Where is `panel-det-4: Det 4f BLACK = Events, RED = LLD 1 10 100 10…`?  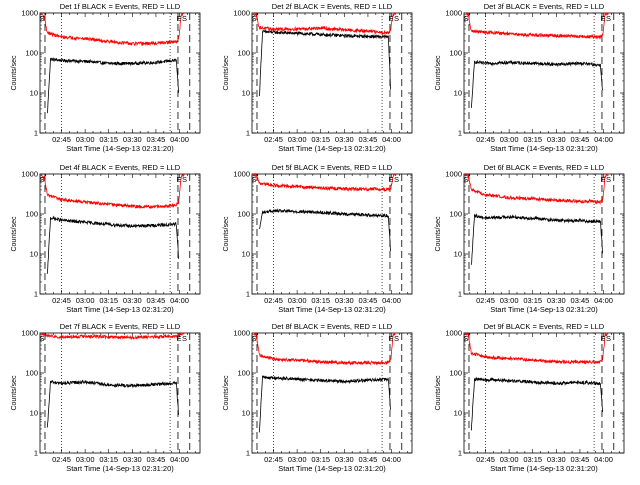 panel-det-4: Det 4f BLACK = Events, RED = LLD 1 10 100 10… is located at coordinates (106, 238).